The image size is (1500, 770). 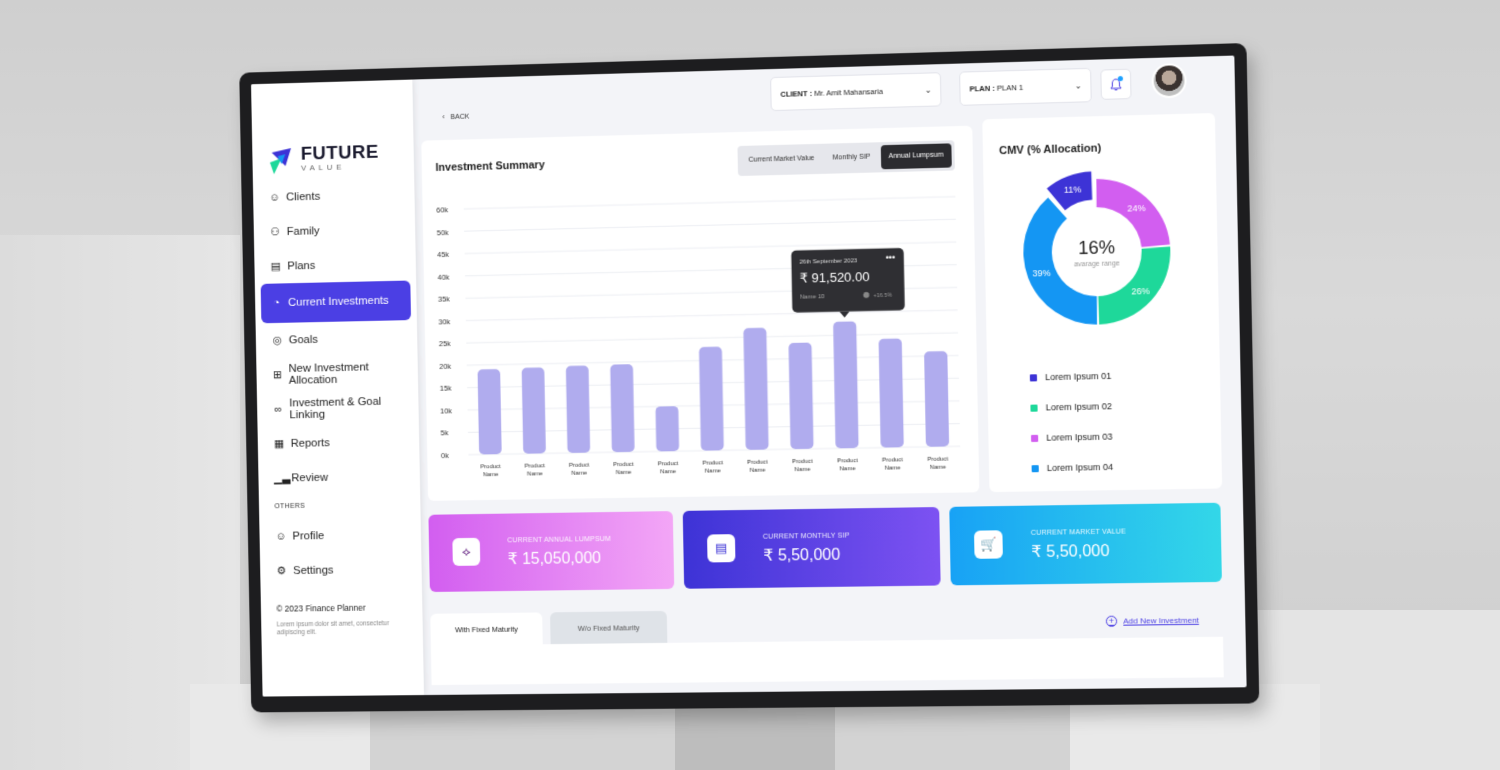 I want to click on sidebar-item-family: ⚇ Family, so click(x=334, y=230).